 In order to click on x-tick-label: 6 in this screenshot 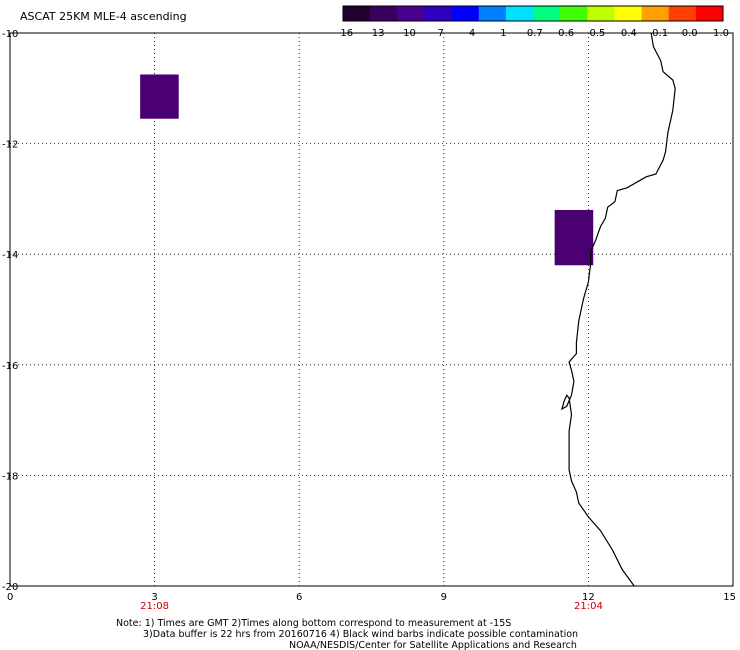, I will do `click(299, 597)`.